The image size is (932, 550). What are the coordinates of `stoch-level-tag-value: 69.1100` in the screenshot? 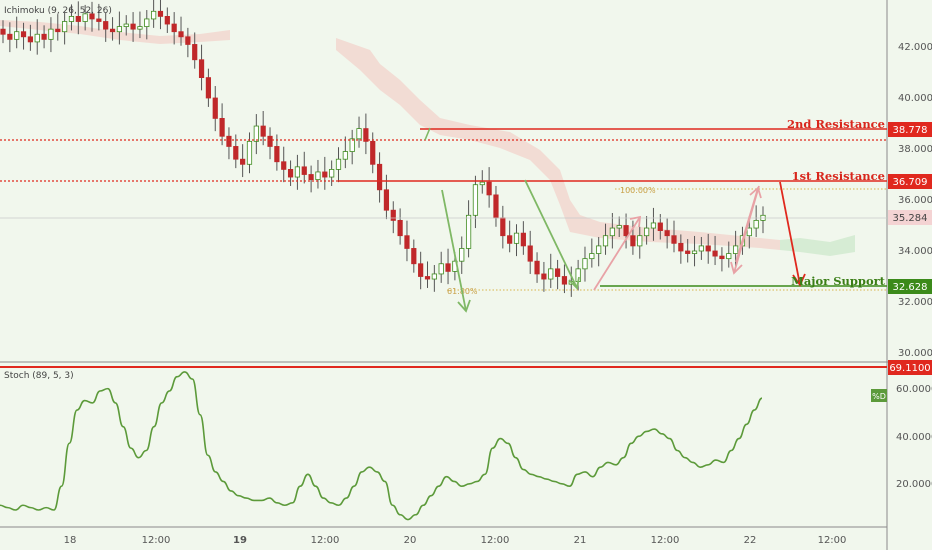 It's located at (909, 368).